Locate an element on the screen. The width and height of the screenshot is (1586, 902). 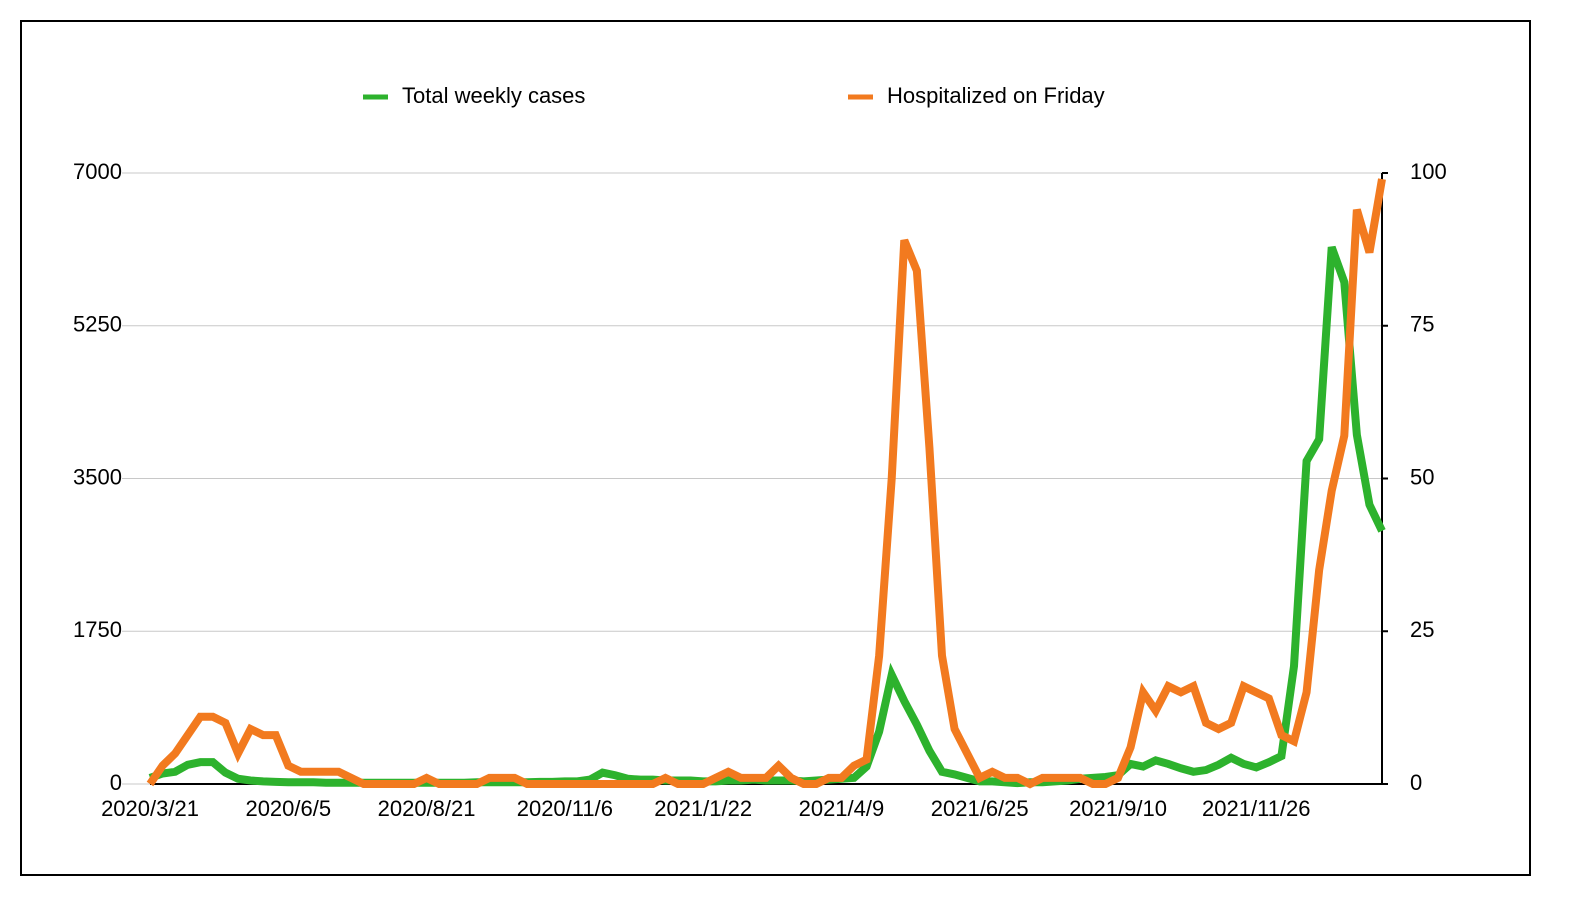
x-tick-label: 2021/9/10 is located at coordinates (1118, 808).